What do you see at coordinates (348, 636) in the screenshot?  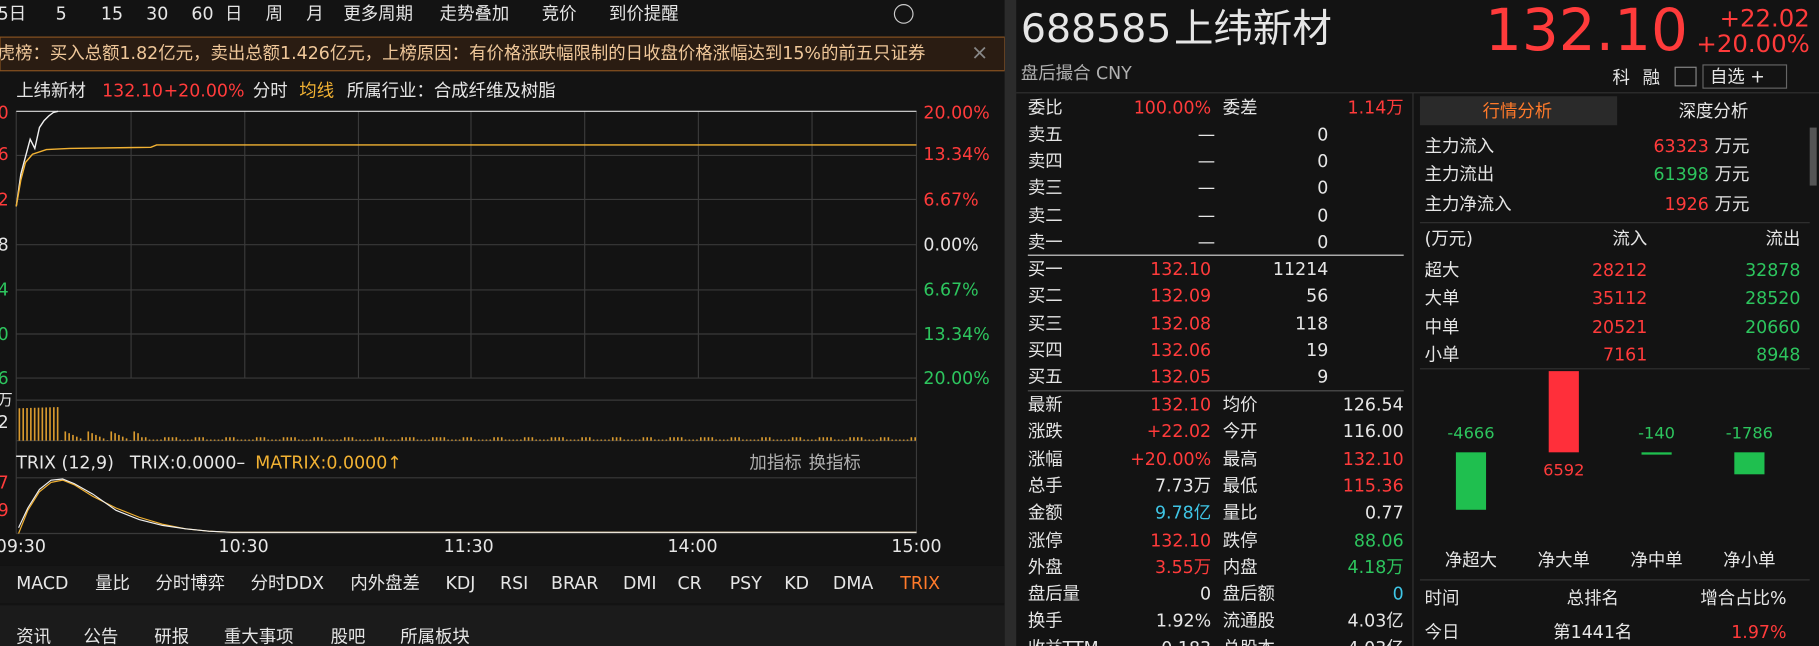 I see `bottom-tab: 股吧` at bounding box center [348, 636].